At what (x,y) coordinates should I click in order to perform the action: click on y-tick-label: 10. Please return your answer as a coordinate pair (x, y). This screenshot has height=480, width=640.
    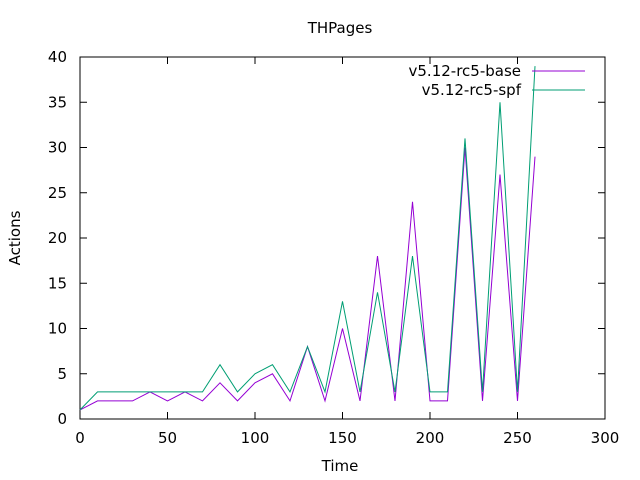
    Looking at the image, I should click on (57, 329).